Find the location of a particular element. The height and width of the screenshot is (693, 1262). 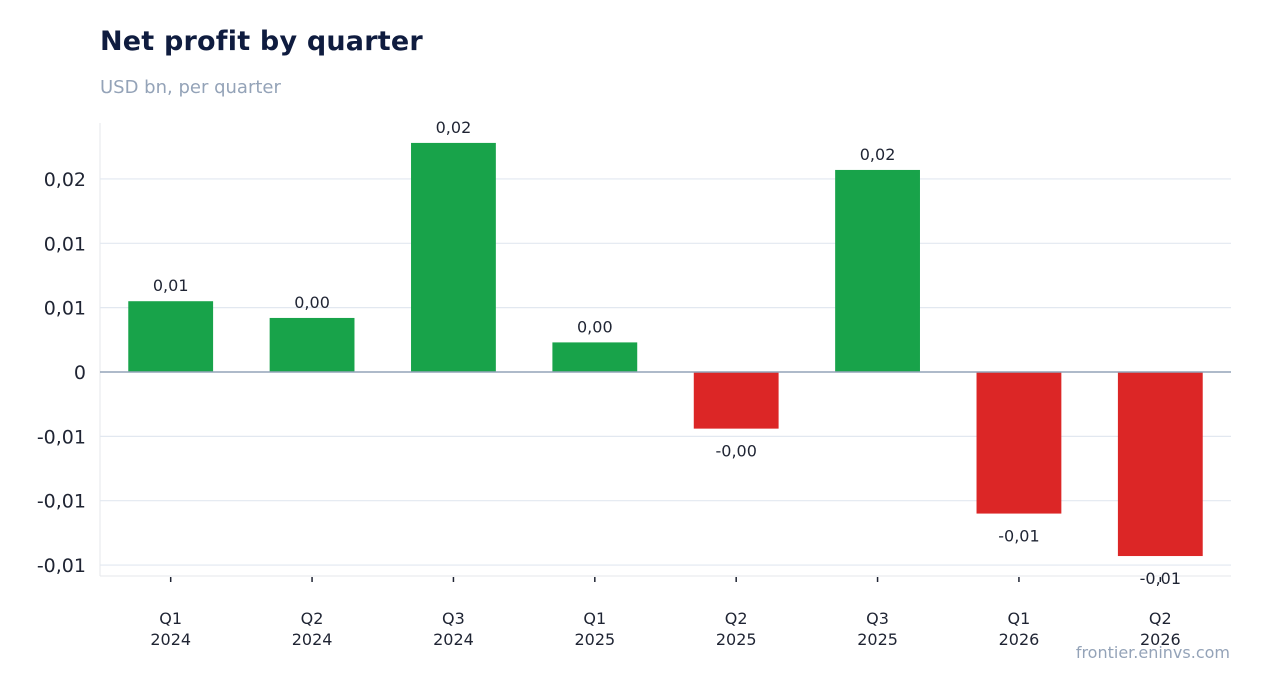

x-tick-label: Q3 2025 is located at coordinates (877, 629).